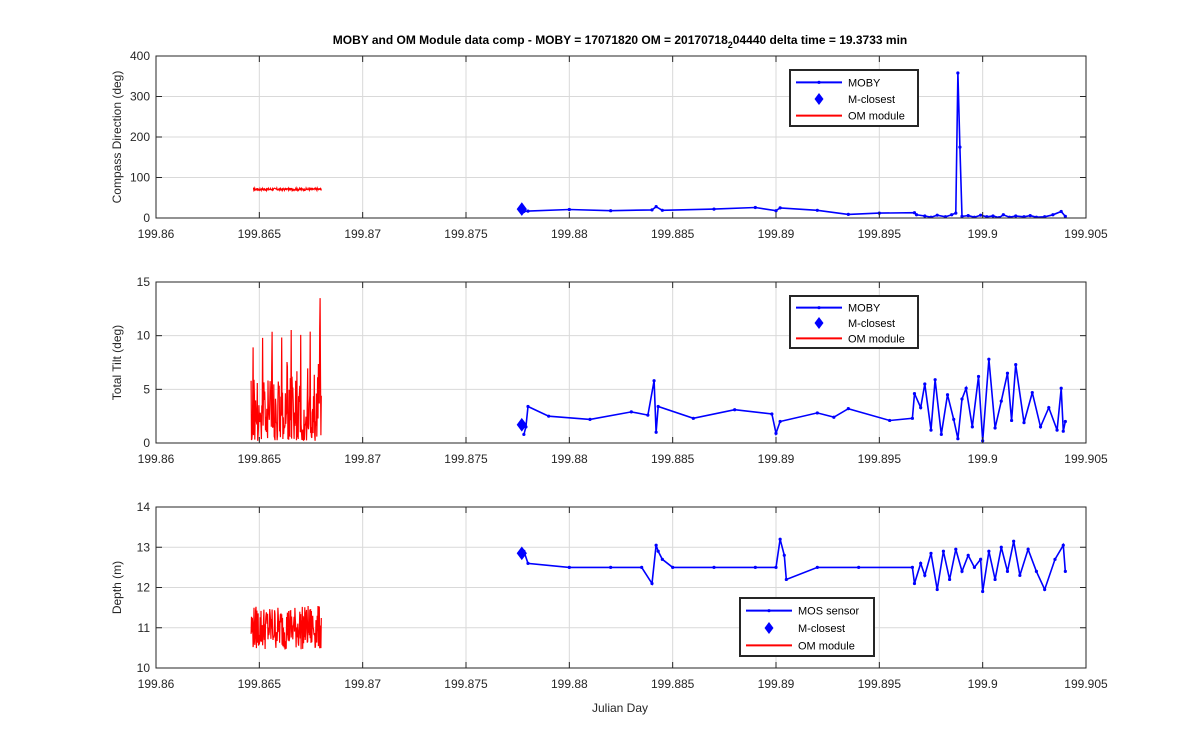 The image size is (1200, 755). I want to click on y-tick-label: 5, so click(146, 389).